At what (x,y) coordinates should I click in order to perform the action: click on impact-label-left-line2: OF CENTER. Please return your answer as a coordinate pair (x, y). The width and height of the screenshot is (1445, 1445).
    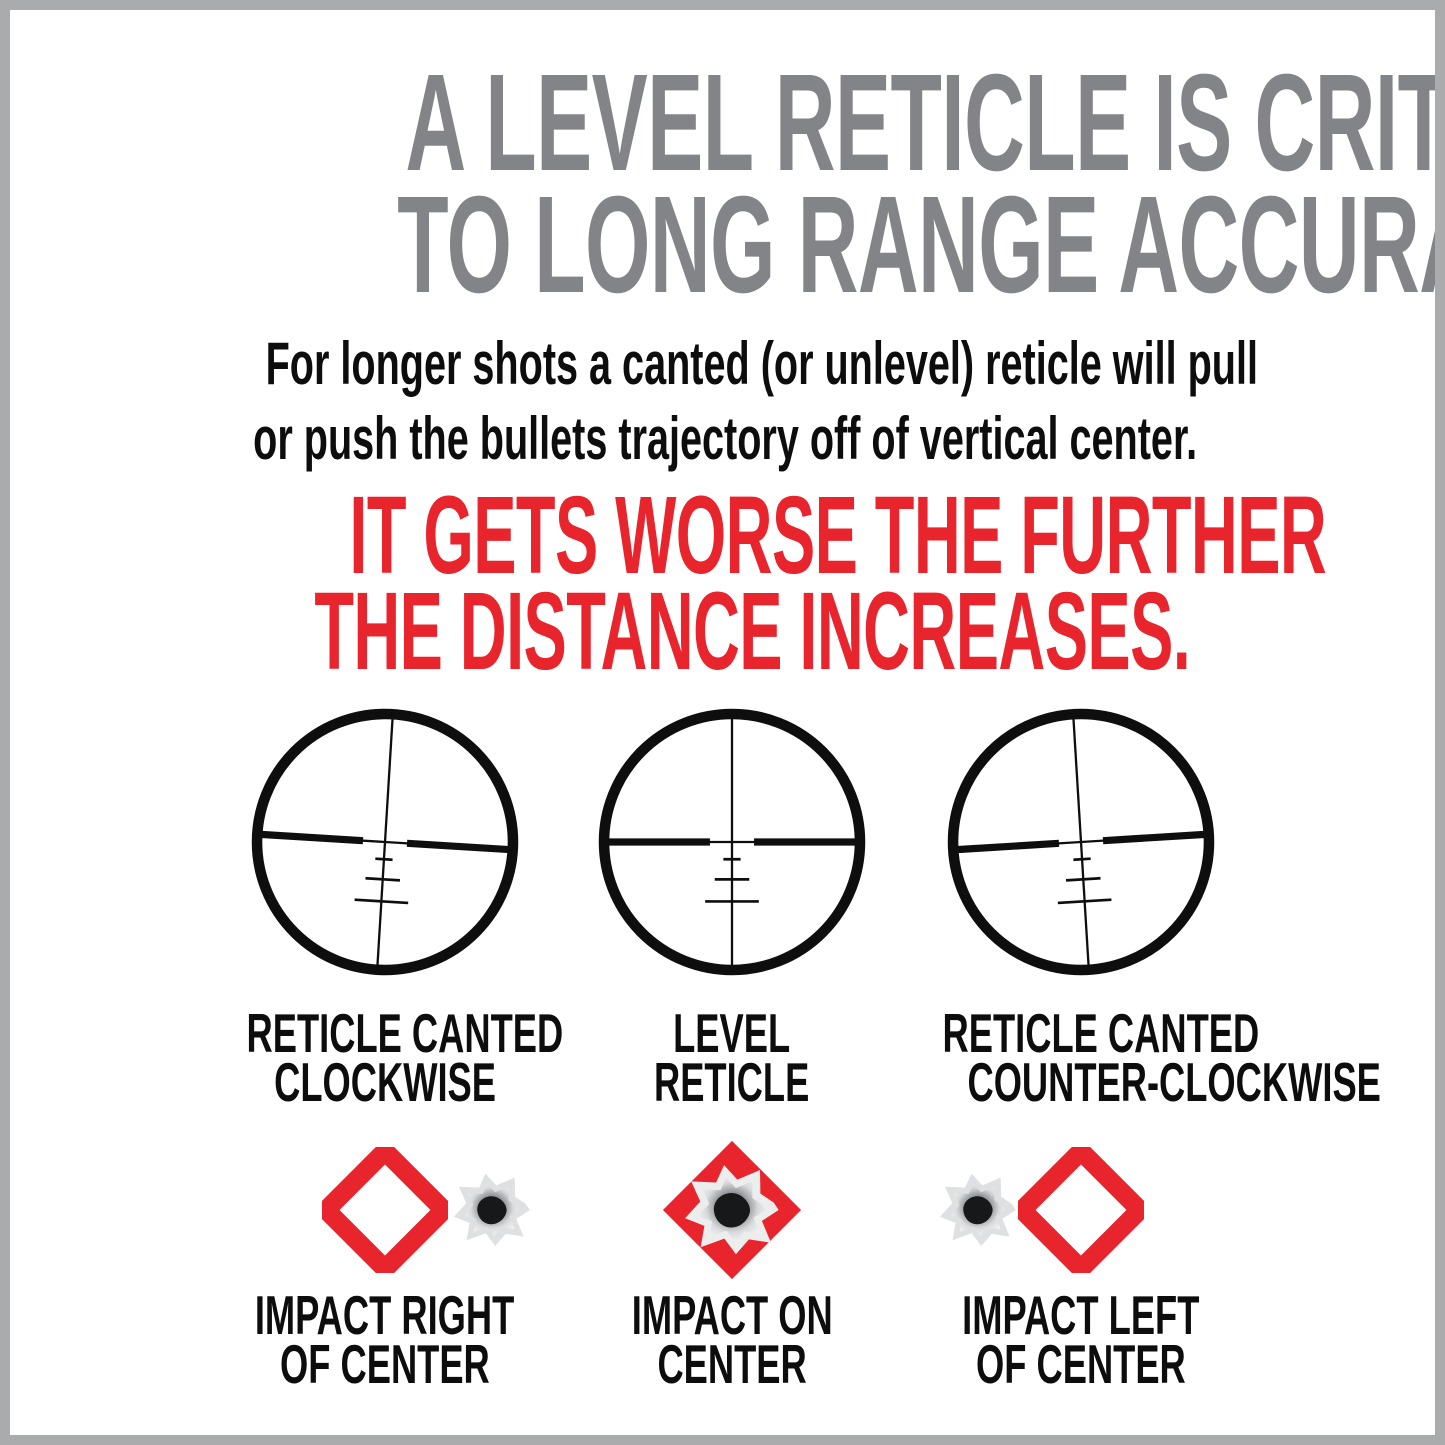
    Looking at the image, I should click on (1081, 1364).